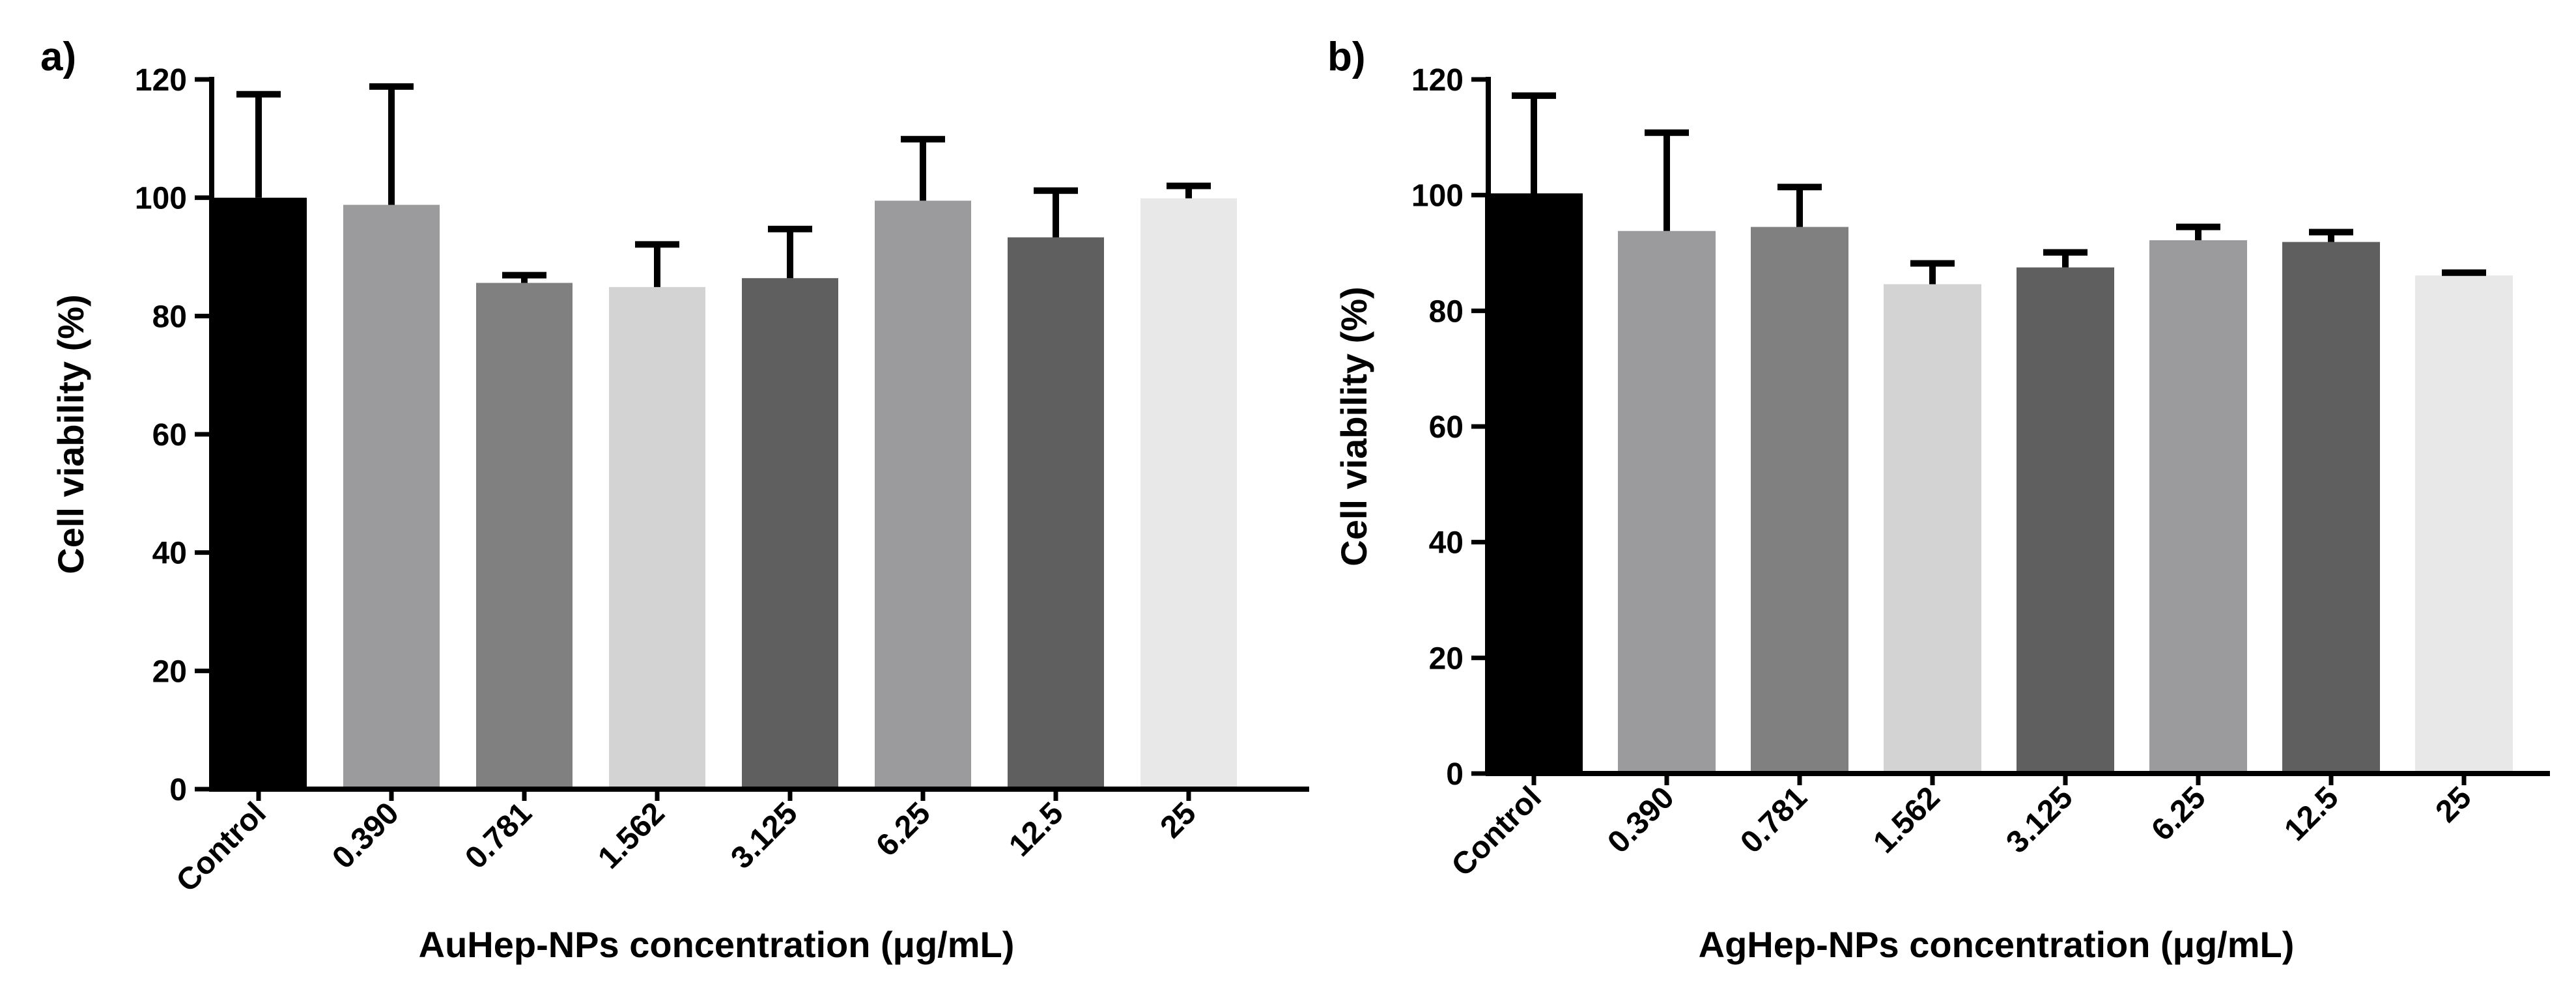 The height and width of the screenshot is (991, 2576). Describe the element at coordinates (1346, 57) in the screenshot. I see `panel-label: b)` at that location.